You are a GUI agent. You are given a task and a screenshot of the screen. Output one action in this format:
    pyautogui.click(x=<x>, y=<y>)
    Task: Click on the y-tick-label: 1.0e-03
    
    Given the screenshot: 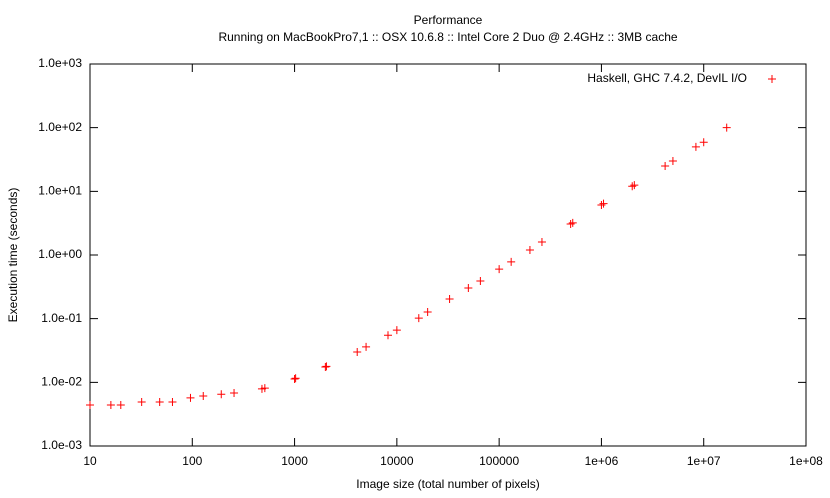 What is the action you would take?
    pyautogui.click(x=61, y=445)
    